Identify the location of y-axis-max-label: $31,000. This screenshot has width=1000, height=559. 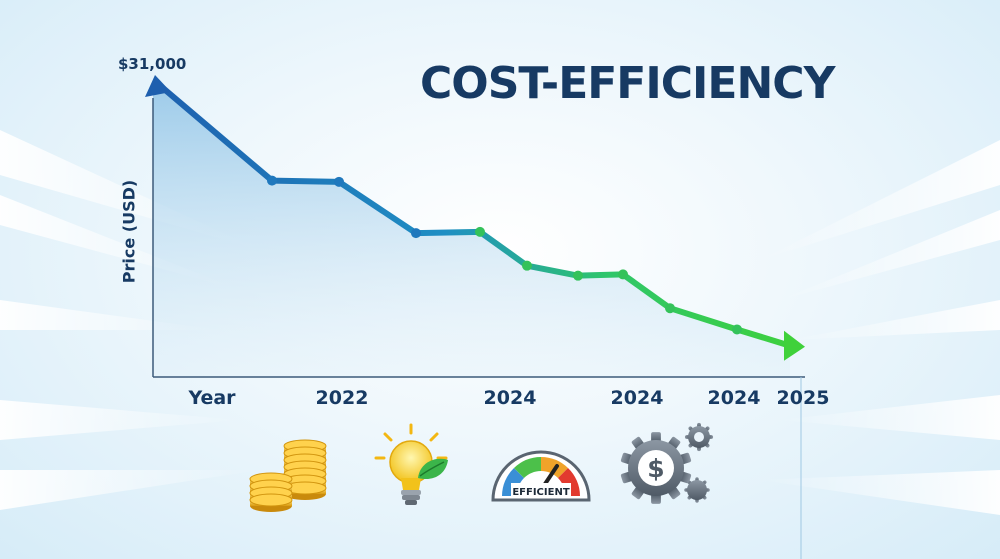
(152, 64).